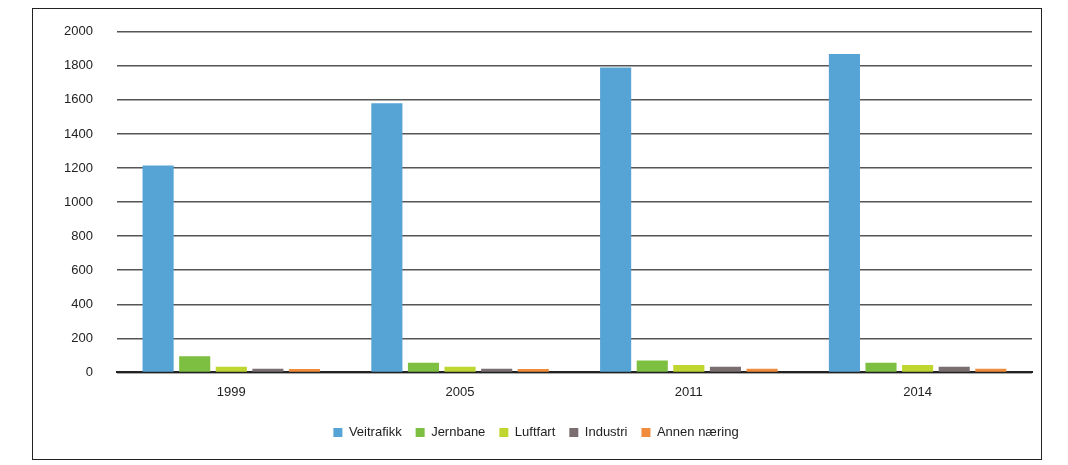 This screenshot has height=465, width=1068. Describe the element at coordinates (231, 391) in the screenshot. I see `x-tick-label: 1999` at that location.